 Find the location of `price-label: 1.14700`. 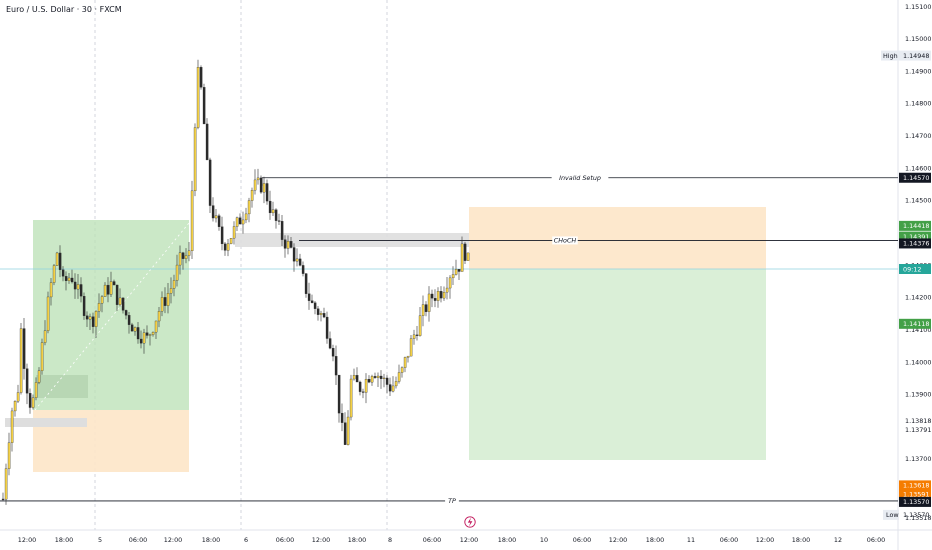

price-label: 1.14700 is located at coordinates (918, 136).